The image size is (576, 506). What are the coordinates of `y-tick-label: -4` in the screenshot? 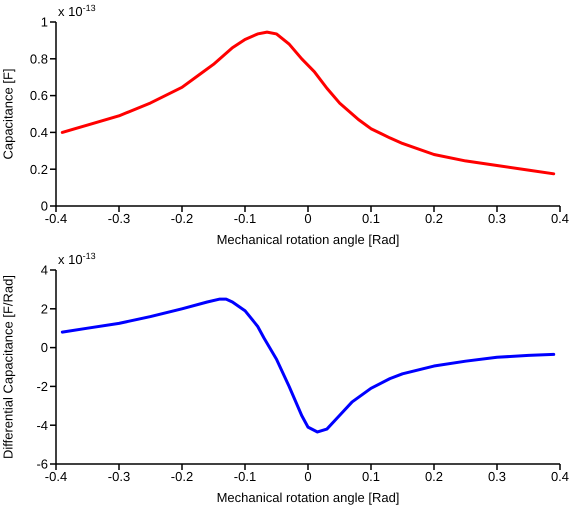 It's located at (42, 425).